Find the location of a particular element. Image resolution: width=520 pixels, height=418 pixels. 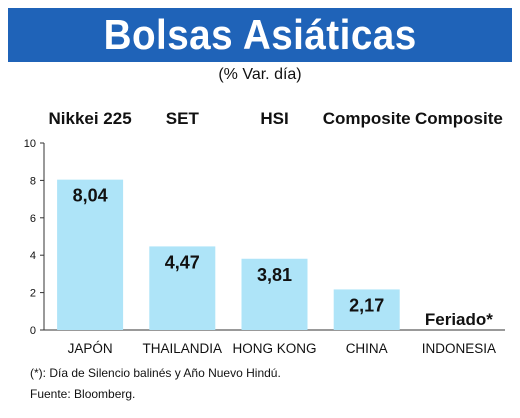

index-name-label: HSI is located at coordinates (274, 118).